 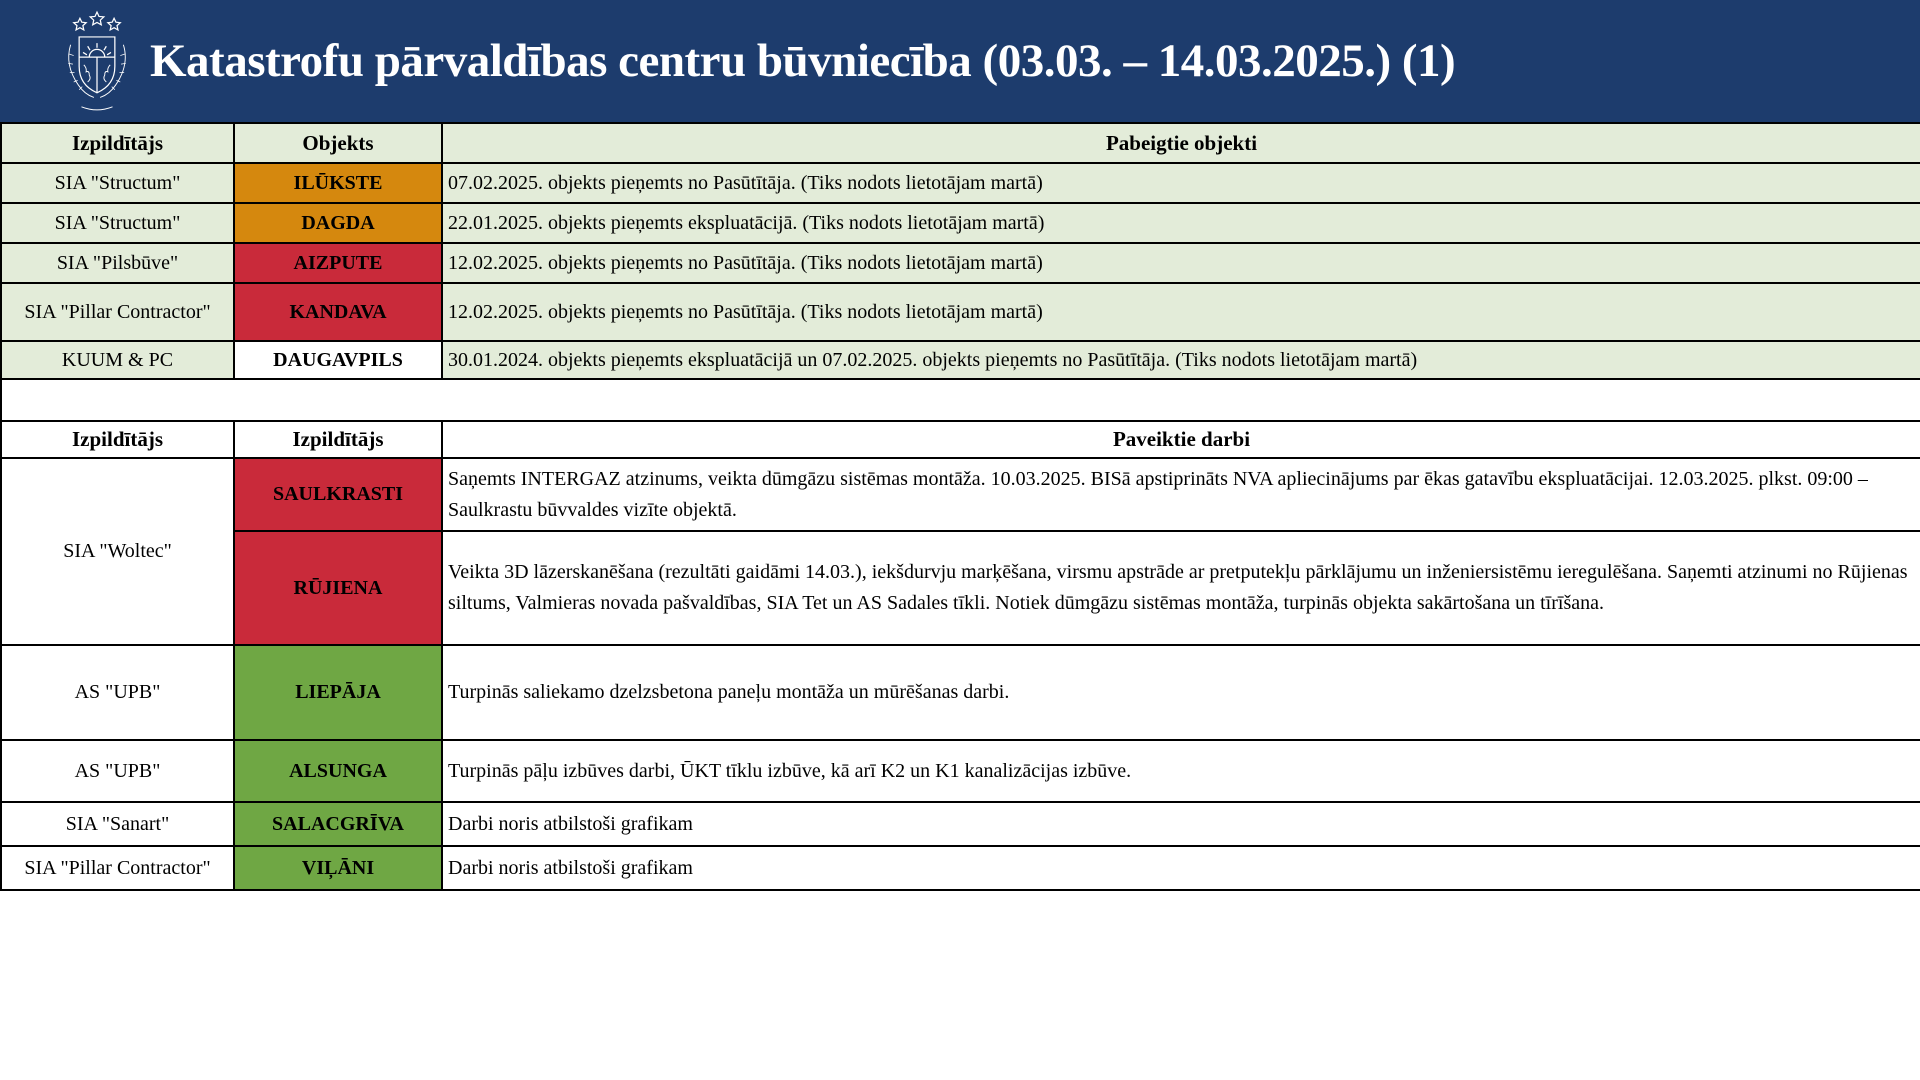 What do you see at coordinates (338, 223) in the screenshot?
I see `object-status-cell: DAGDA` at bounding box center [338, 223].